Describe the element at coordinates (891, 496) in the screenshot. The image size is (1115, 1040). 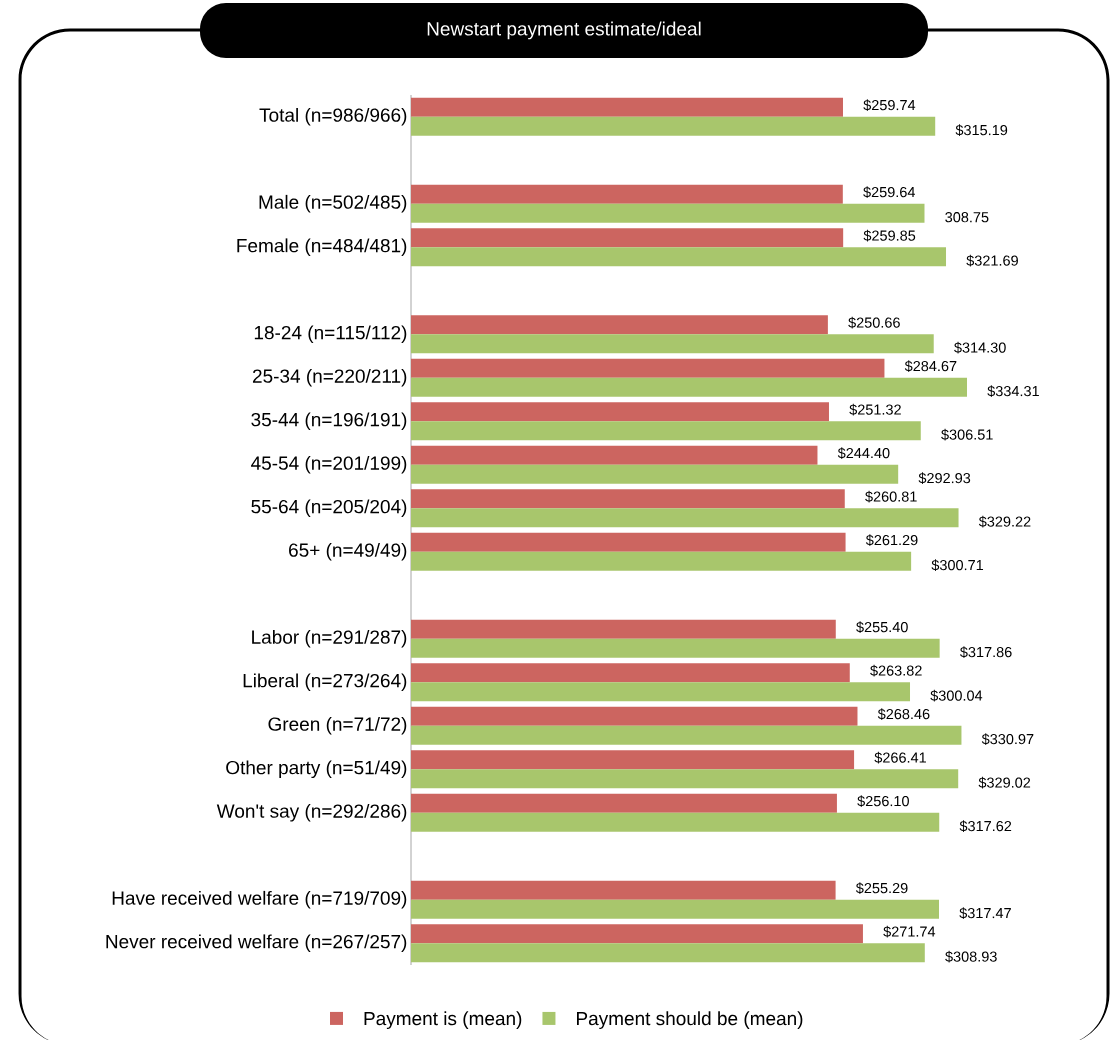
I see `data-label: $260.81` at that location.